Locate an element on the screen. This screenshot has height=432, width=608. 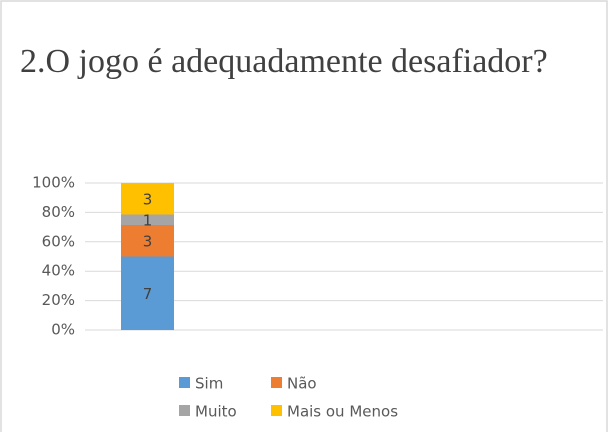
chart-title: 2.O jogo é adequadamente desafiador? is located at coordinates (284, 61).